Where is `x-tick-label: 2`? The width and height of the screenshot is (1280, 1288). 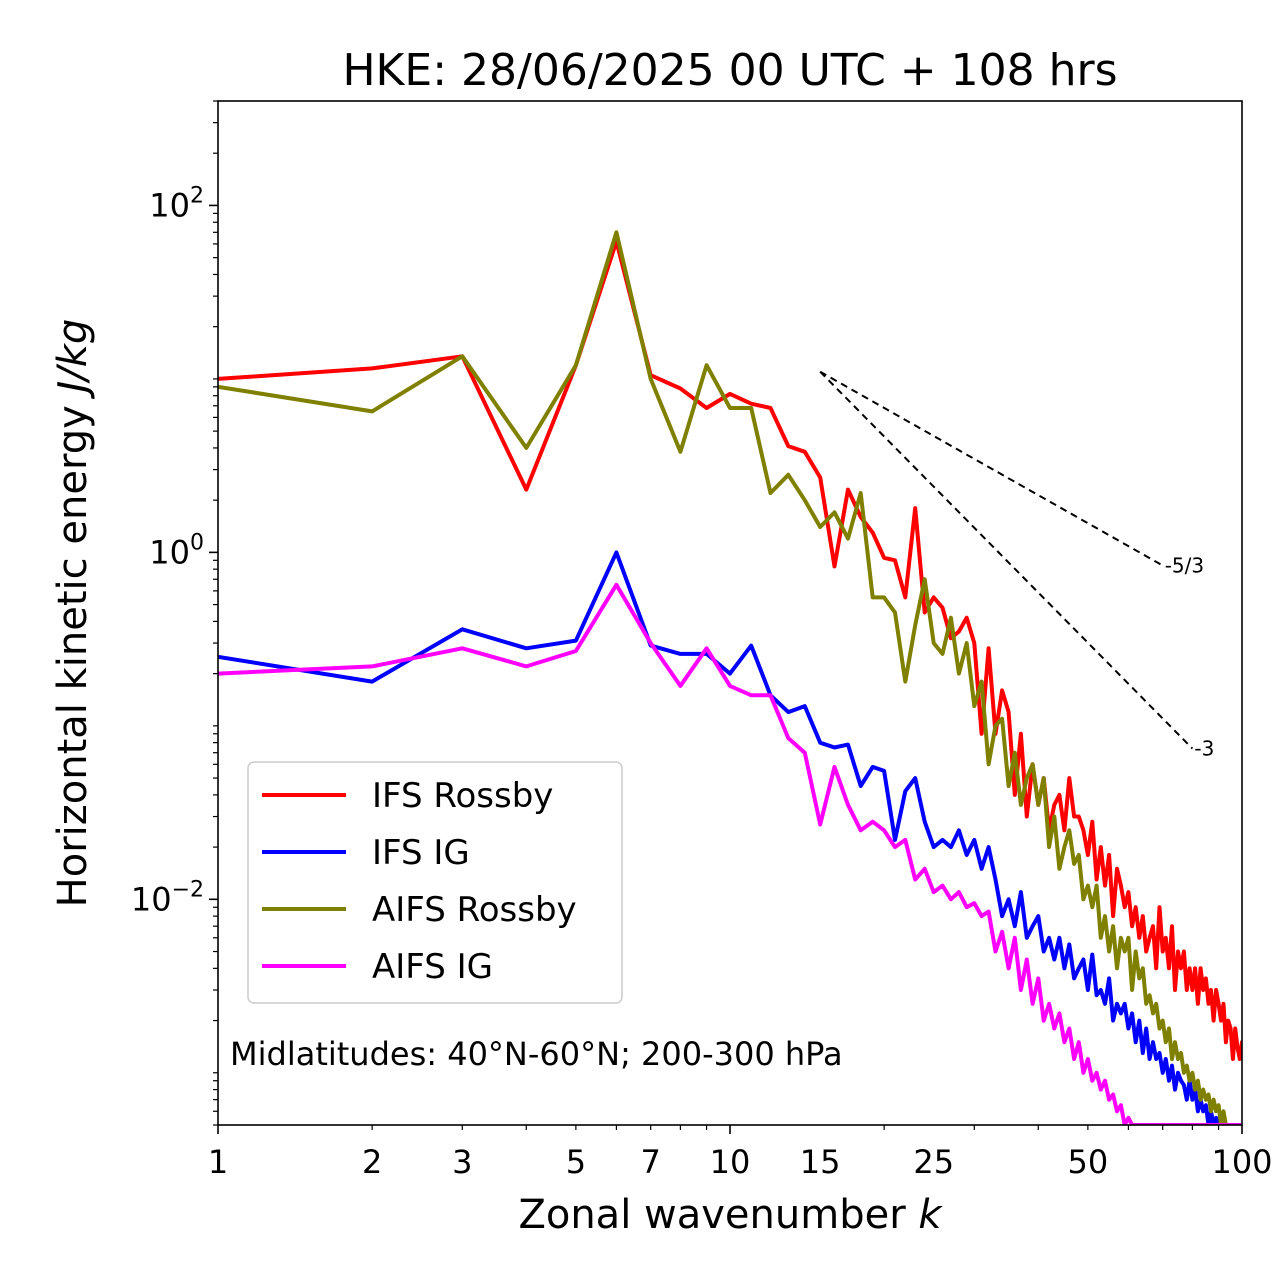 x-tick-label: 2 is located at coordinates (372, 1162).